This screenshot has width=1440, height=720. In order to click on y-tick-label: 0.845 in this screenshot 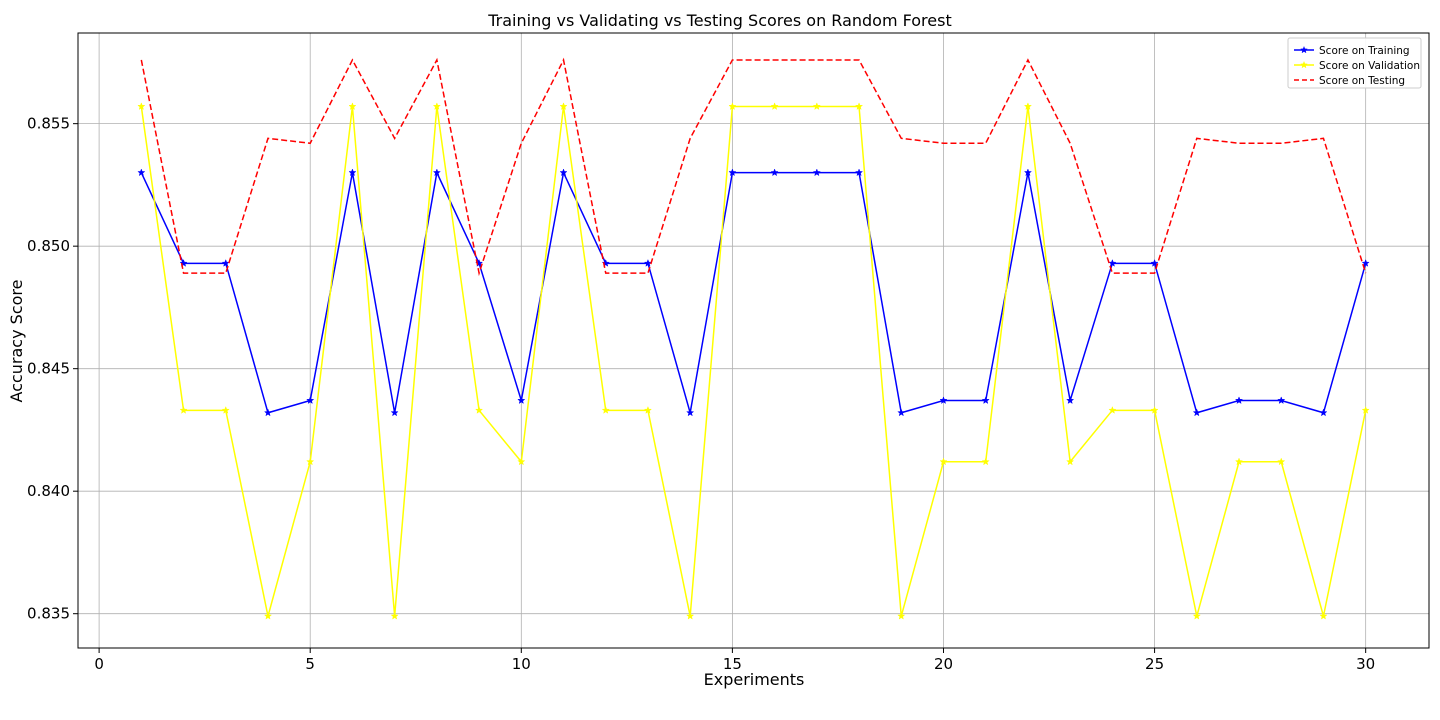, I will do `click(48, 369)`.